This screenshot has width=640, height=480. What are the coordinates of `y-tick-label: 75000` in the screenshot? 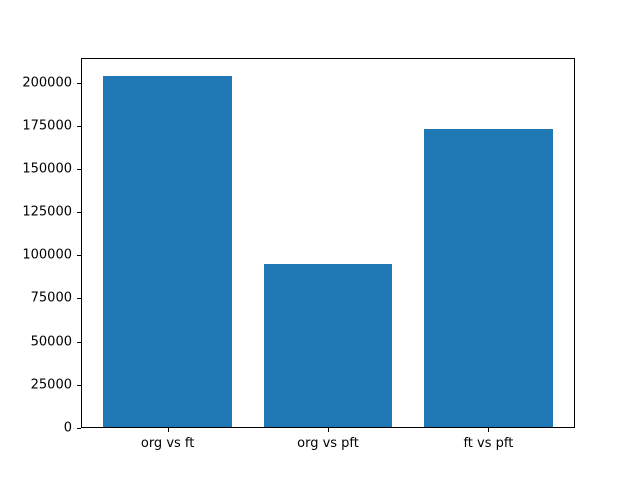 It's located at (51, 298).